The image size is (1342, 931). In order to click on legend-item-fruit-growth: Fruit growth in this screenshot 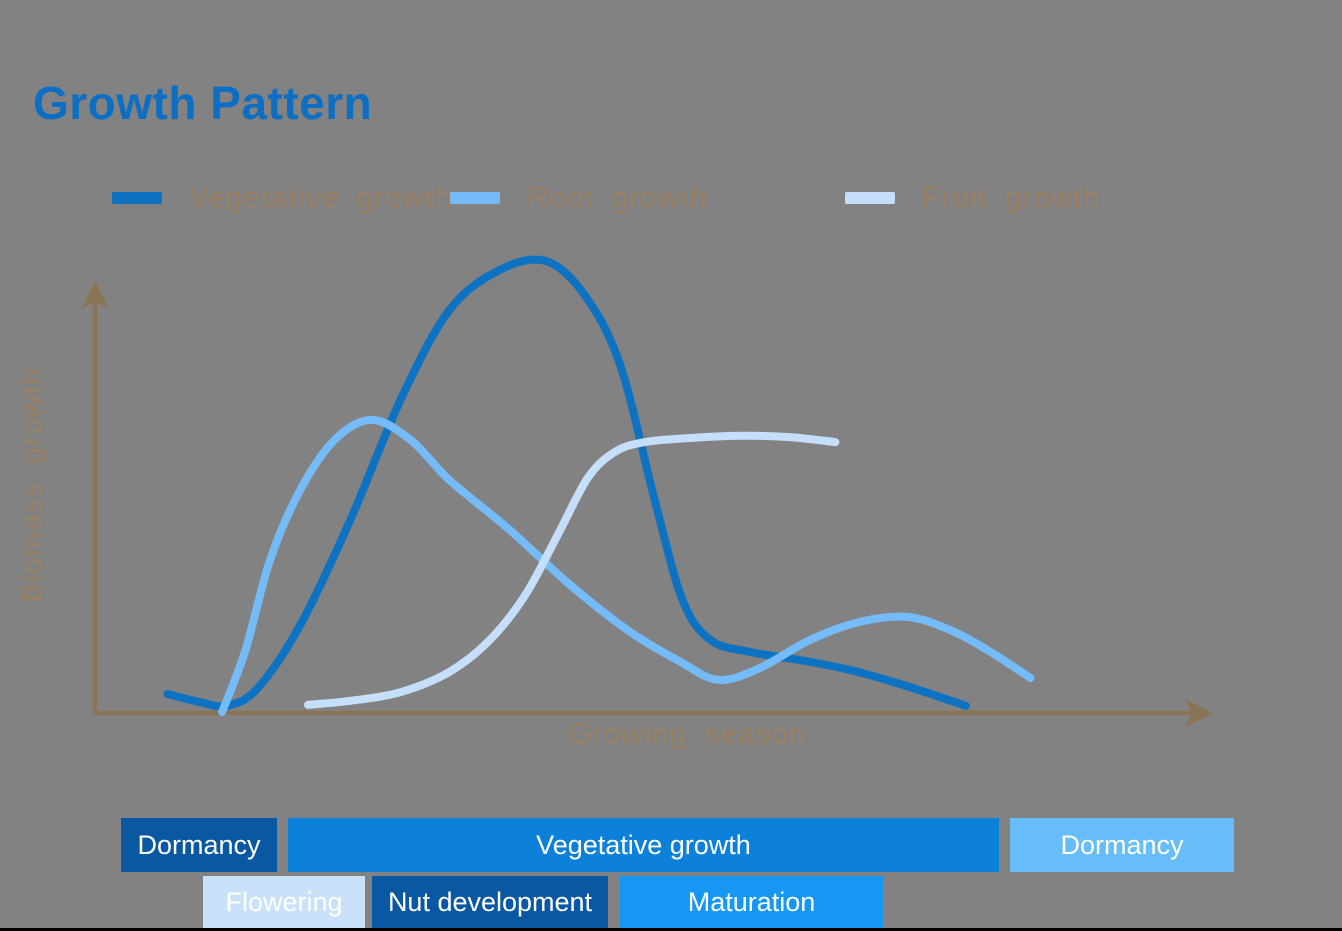, I will do `click(973, 198)`.